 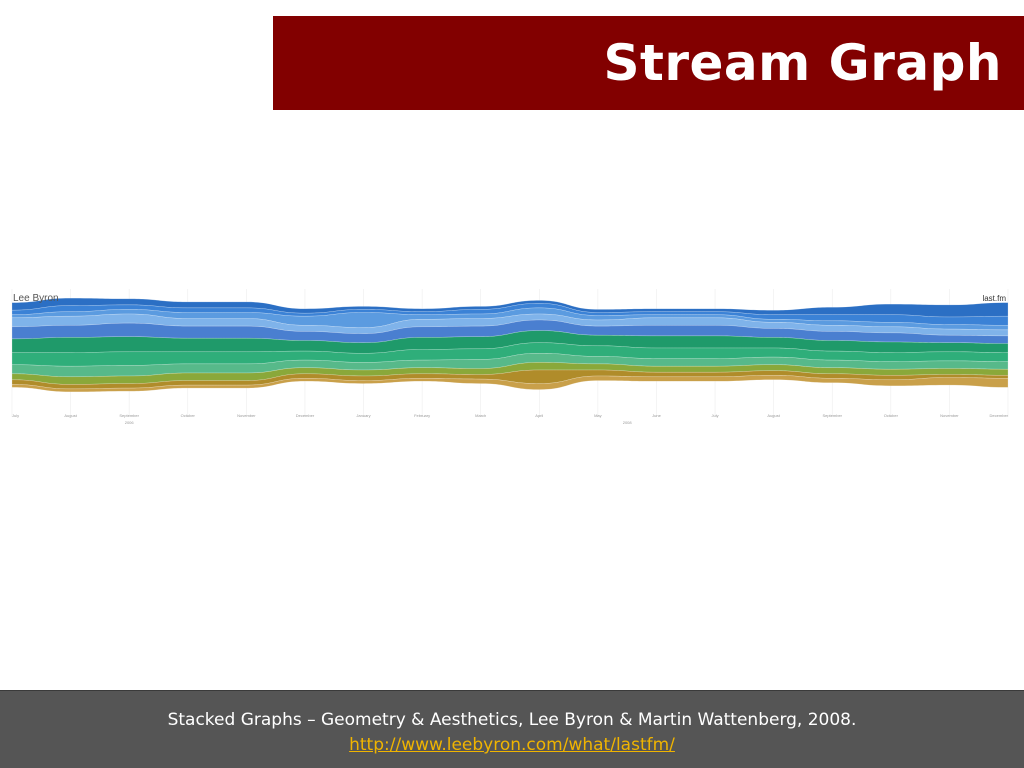 I want to click on stream-layers, so click(x=510, y=345).